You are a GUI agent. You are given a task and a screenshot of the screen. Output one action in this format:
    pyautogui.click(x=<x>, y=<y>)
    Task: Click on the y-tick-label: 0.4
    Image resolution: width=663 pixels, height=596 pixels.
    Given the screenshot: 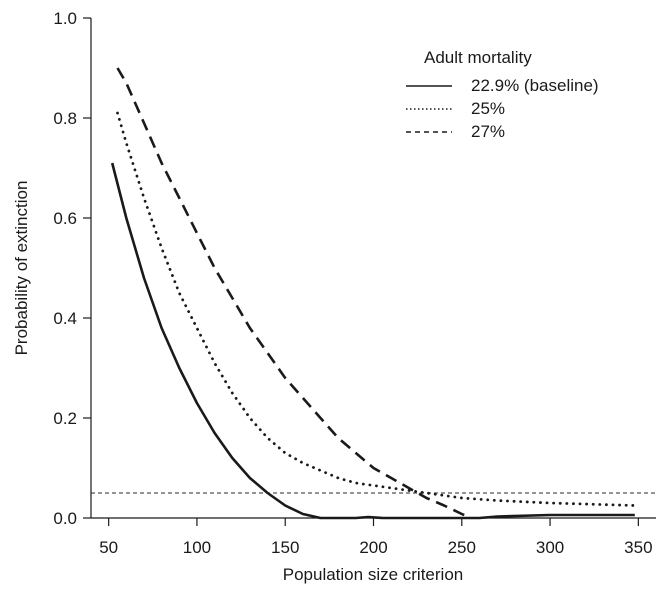 What is the action you would take?
    pyautogui.click(x=65, y=318)
    